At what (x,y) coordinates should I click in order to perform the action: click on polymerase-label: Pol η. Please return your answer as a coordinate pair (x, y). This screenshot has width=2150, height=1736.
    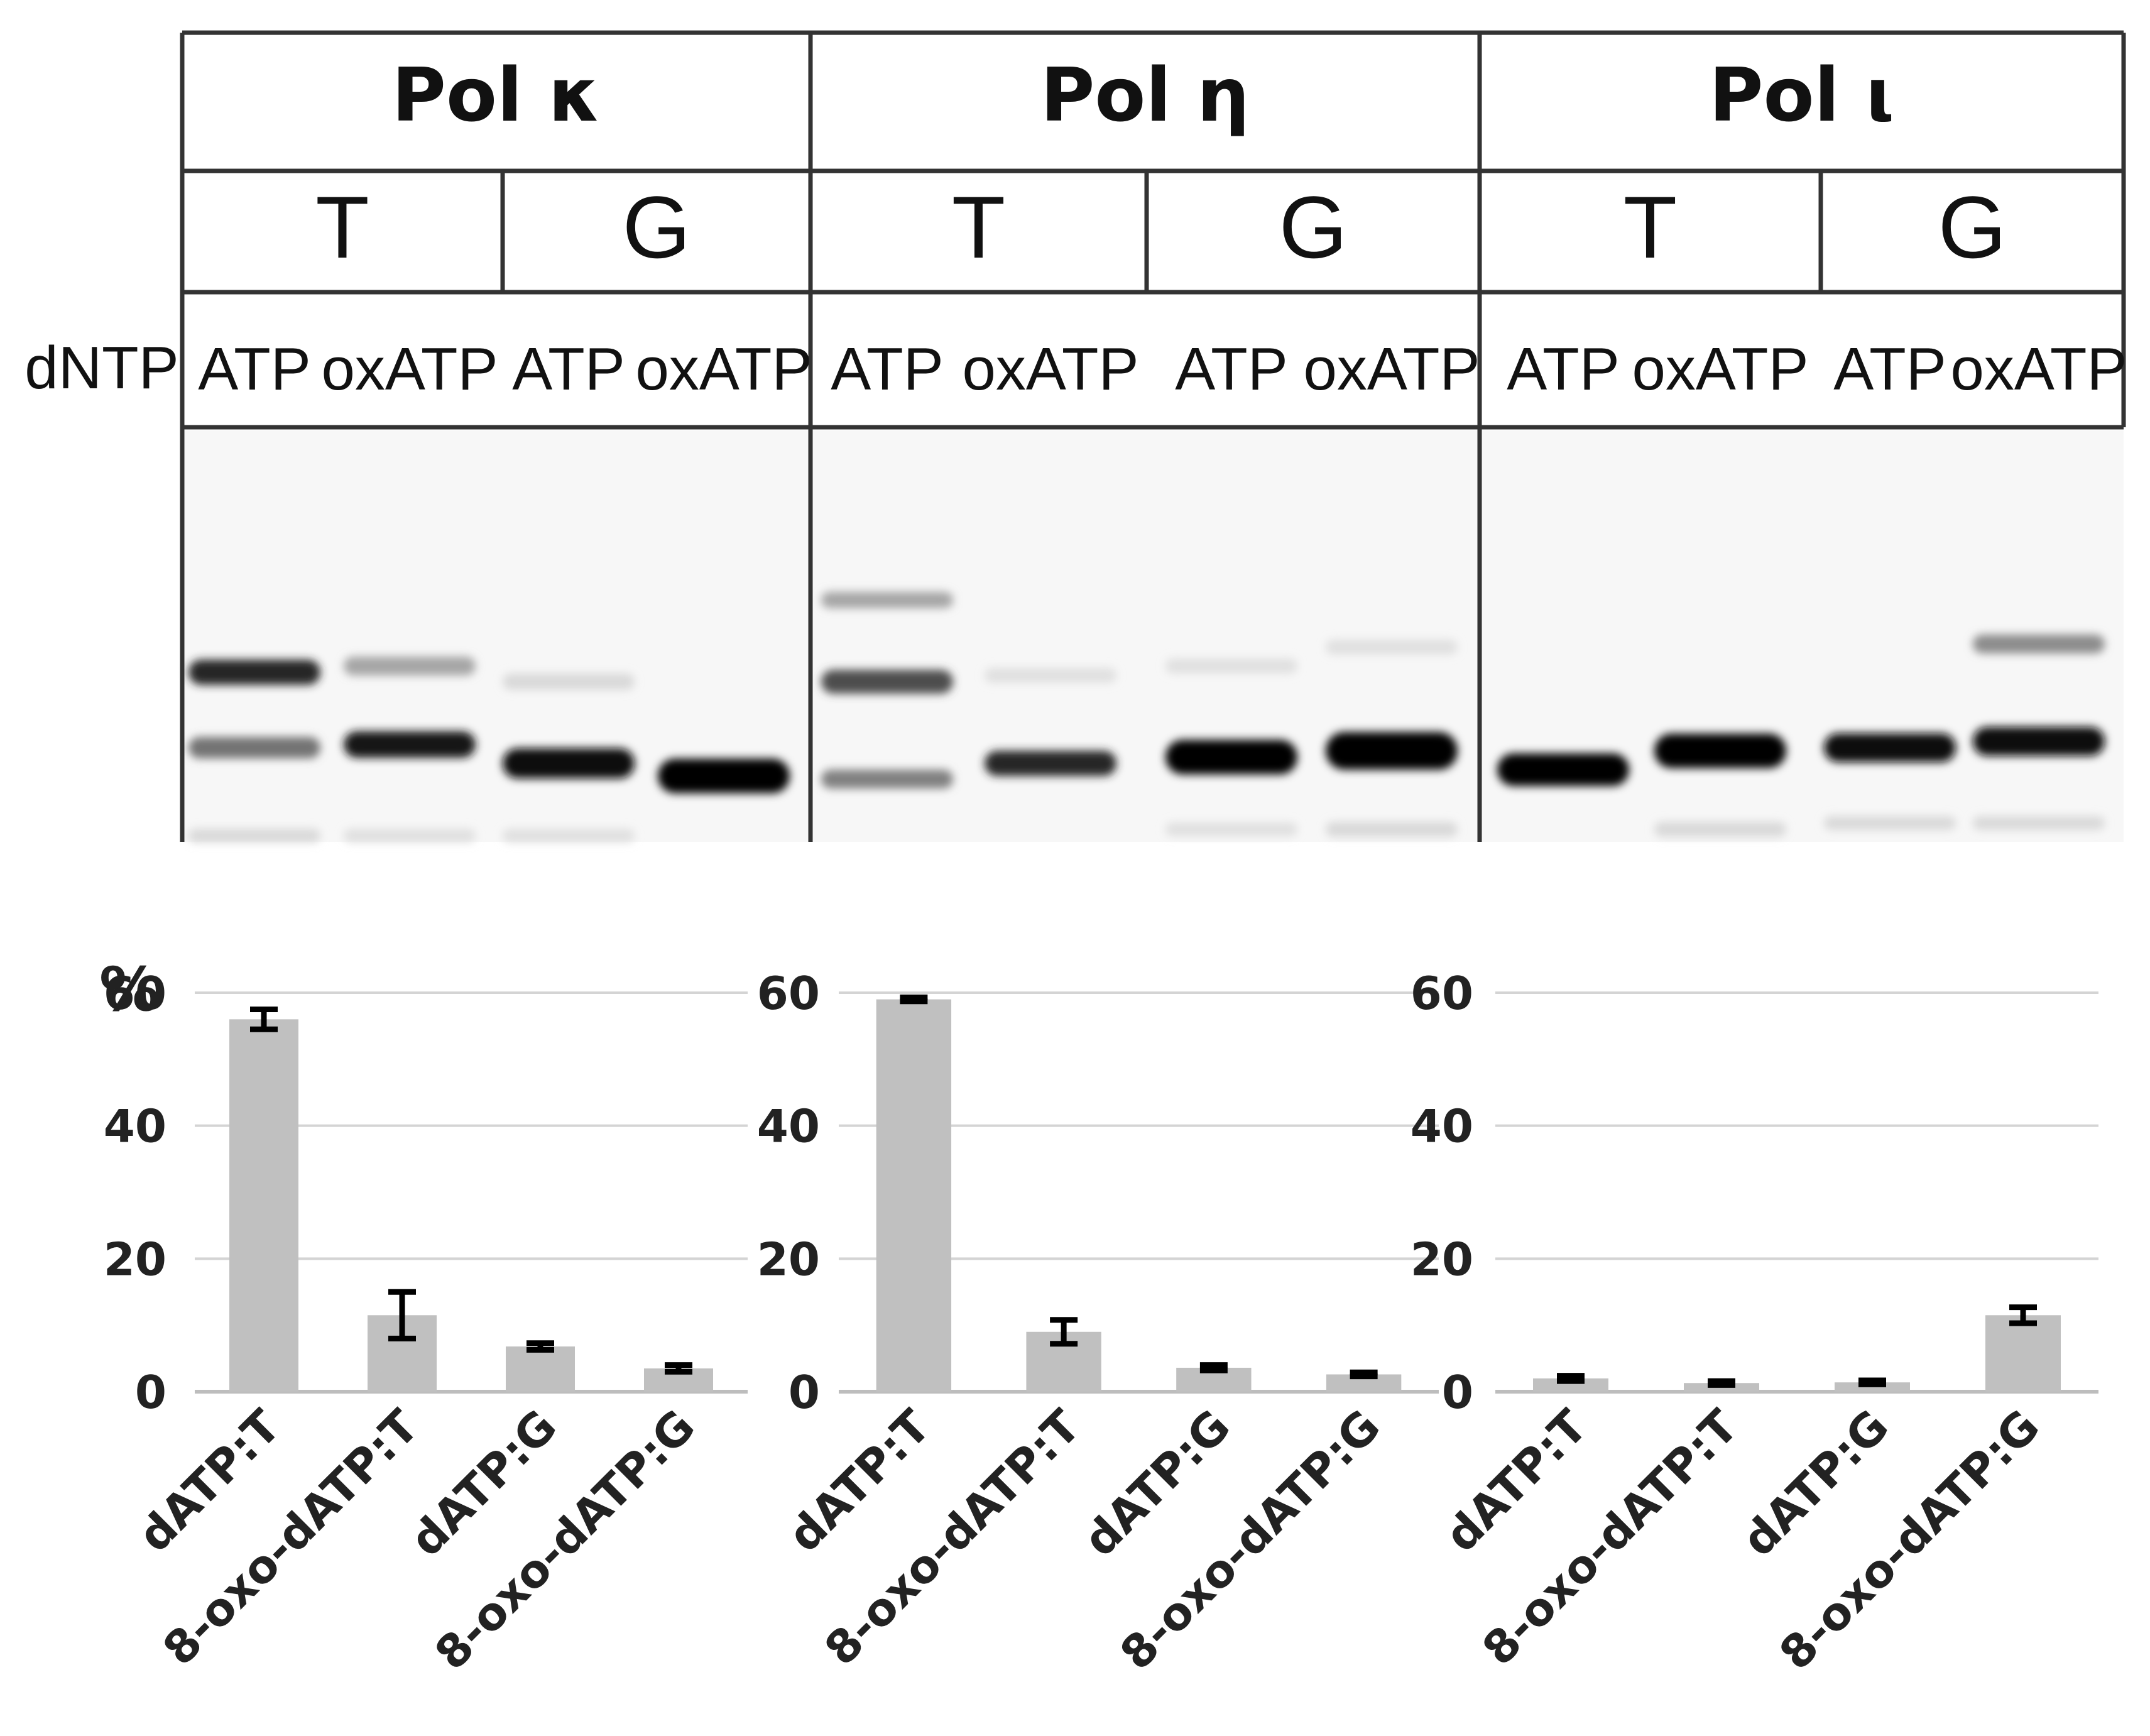
    Looking at the image, I should click on (1145, 95).